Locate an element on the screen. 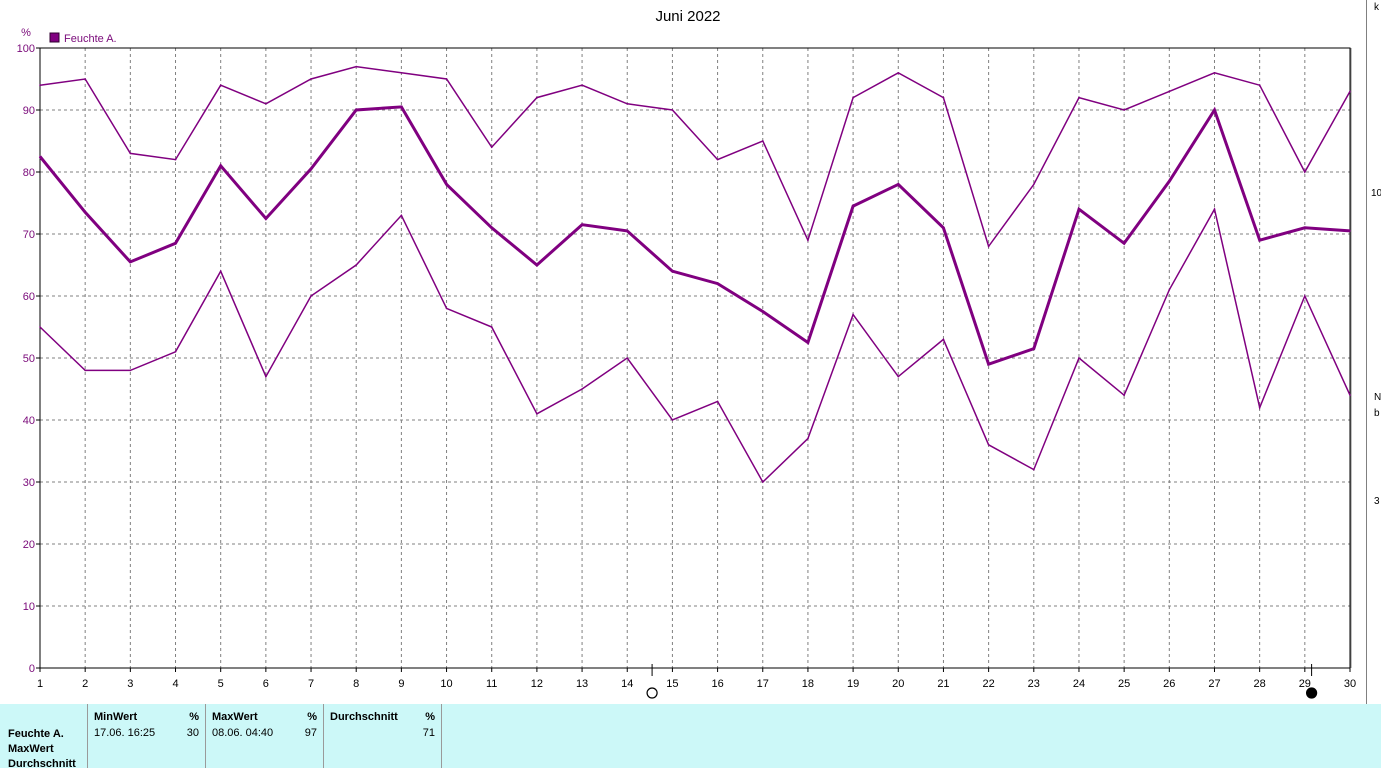 This screenshot has height=772, width=1381. x-tick-label-30: 30 is located at coordinates (1350, 684).